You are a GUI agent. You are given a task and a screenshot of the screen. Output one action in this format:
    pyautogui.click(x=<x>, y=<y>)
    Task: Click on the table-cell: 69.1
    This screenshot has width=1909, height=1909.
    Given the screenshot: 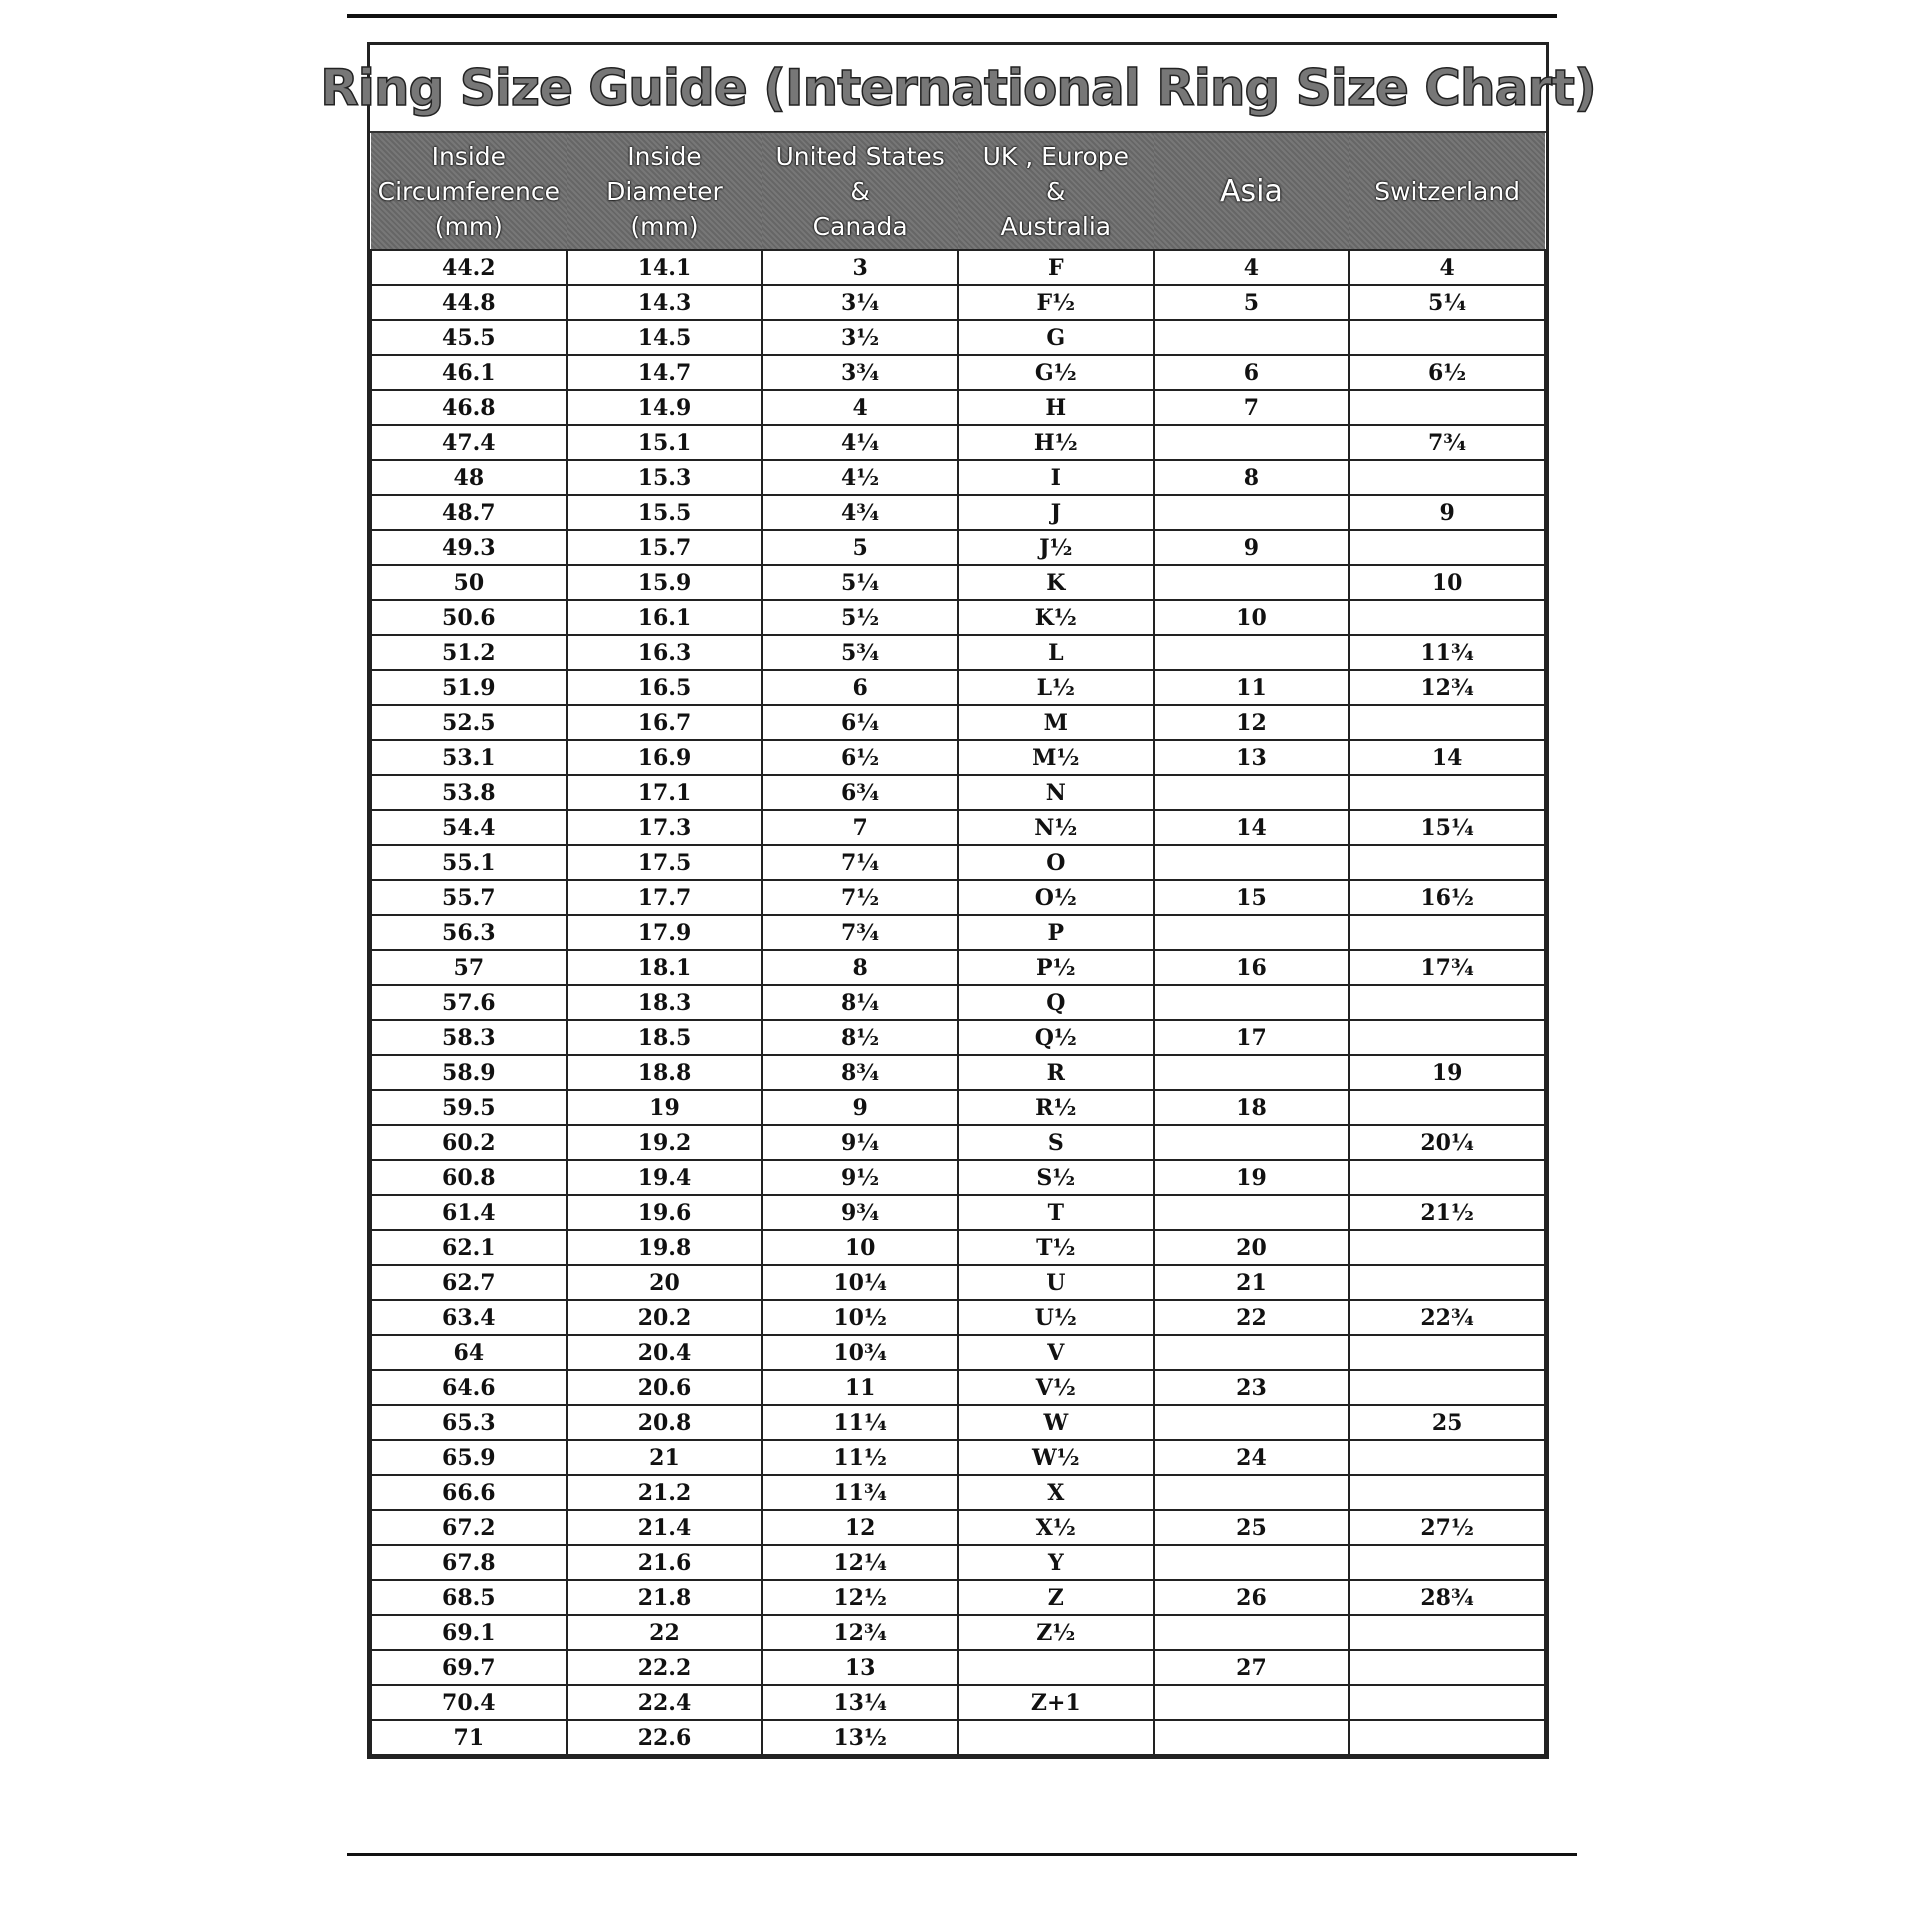 What is the action you would take?
    pyautogui.click(x=469, y=1632)
    